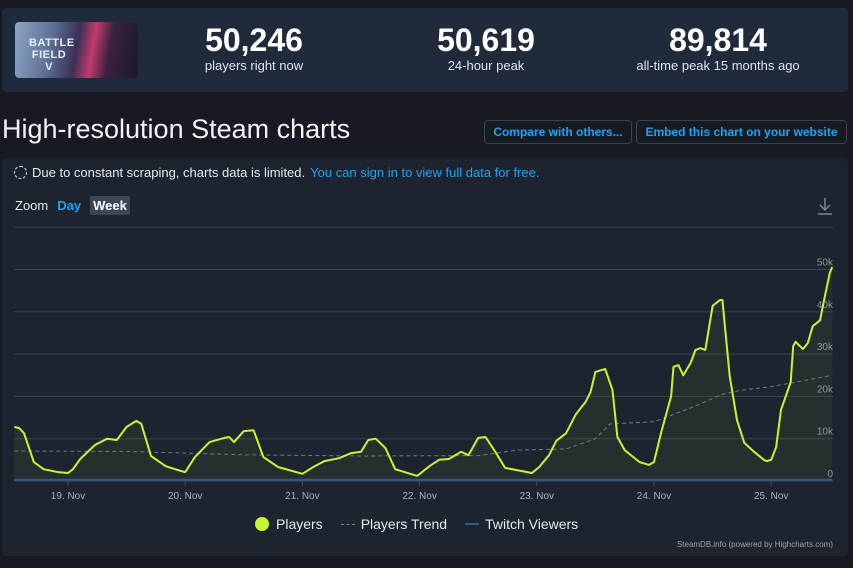 The image size is (853, 568). I want to click on players-trend-line, so click(423, 415).